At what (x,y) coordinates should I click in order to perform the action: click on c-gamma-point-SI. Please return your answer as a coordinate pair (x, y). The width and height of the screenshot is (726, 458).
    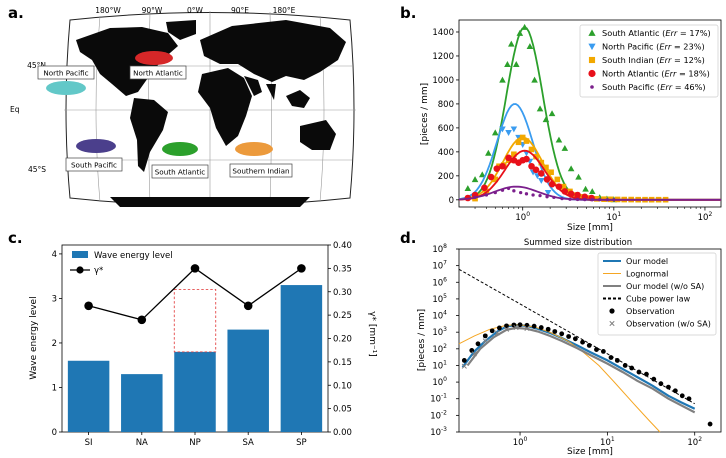
    Looking at the image, I should click on (88, 306).